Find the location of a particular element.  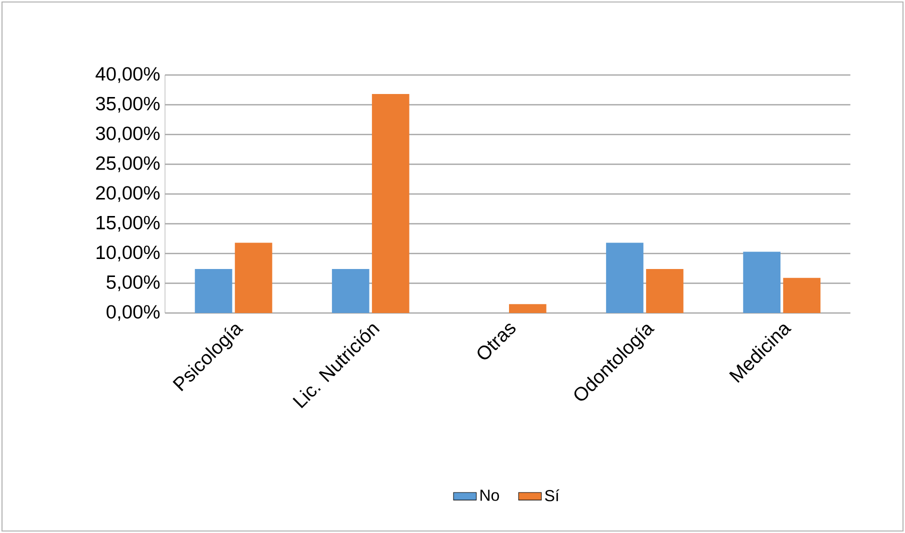

y-tick-label: 40,00% is located at coordinates (128, 75).